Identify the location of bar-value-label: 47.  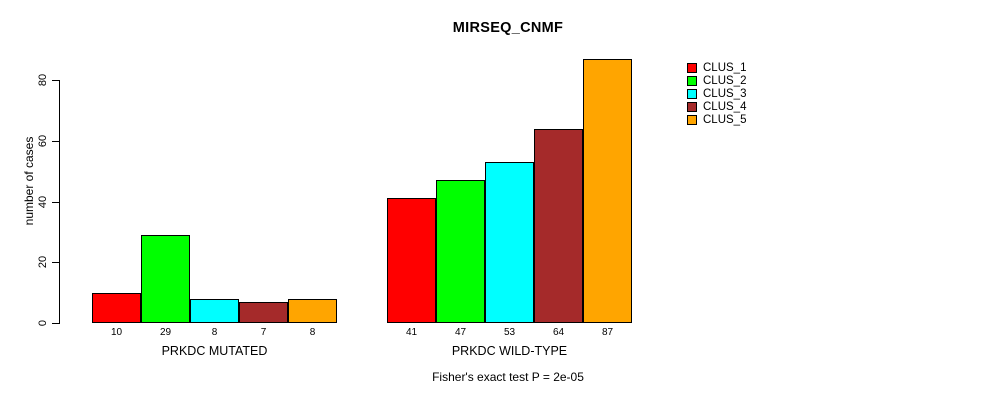
(460, 332).